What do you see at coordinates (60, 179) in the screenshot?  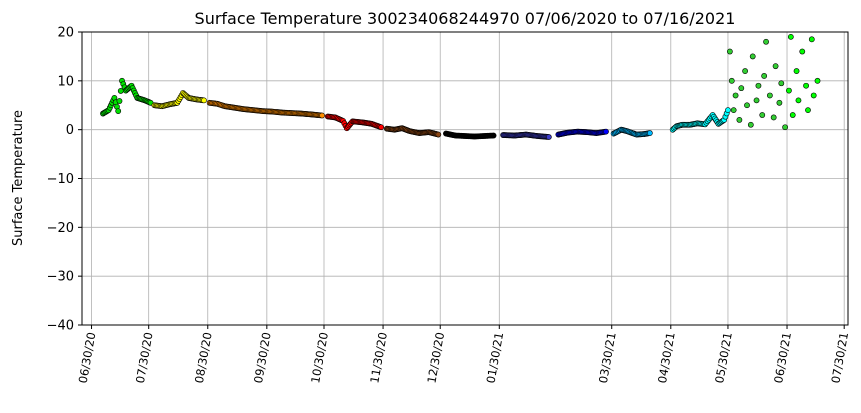 I see `y-tick-label: −10` at bounding box center [60, 179].